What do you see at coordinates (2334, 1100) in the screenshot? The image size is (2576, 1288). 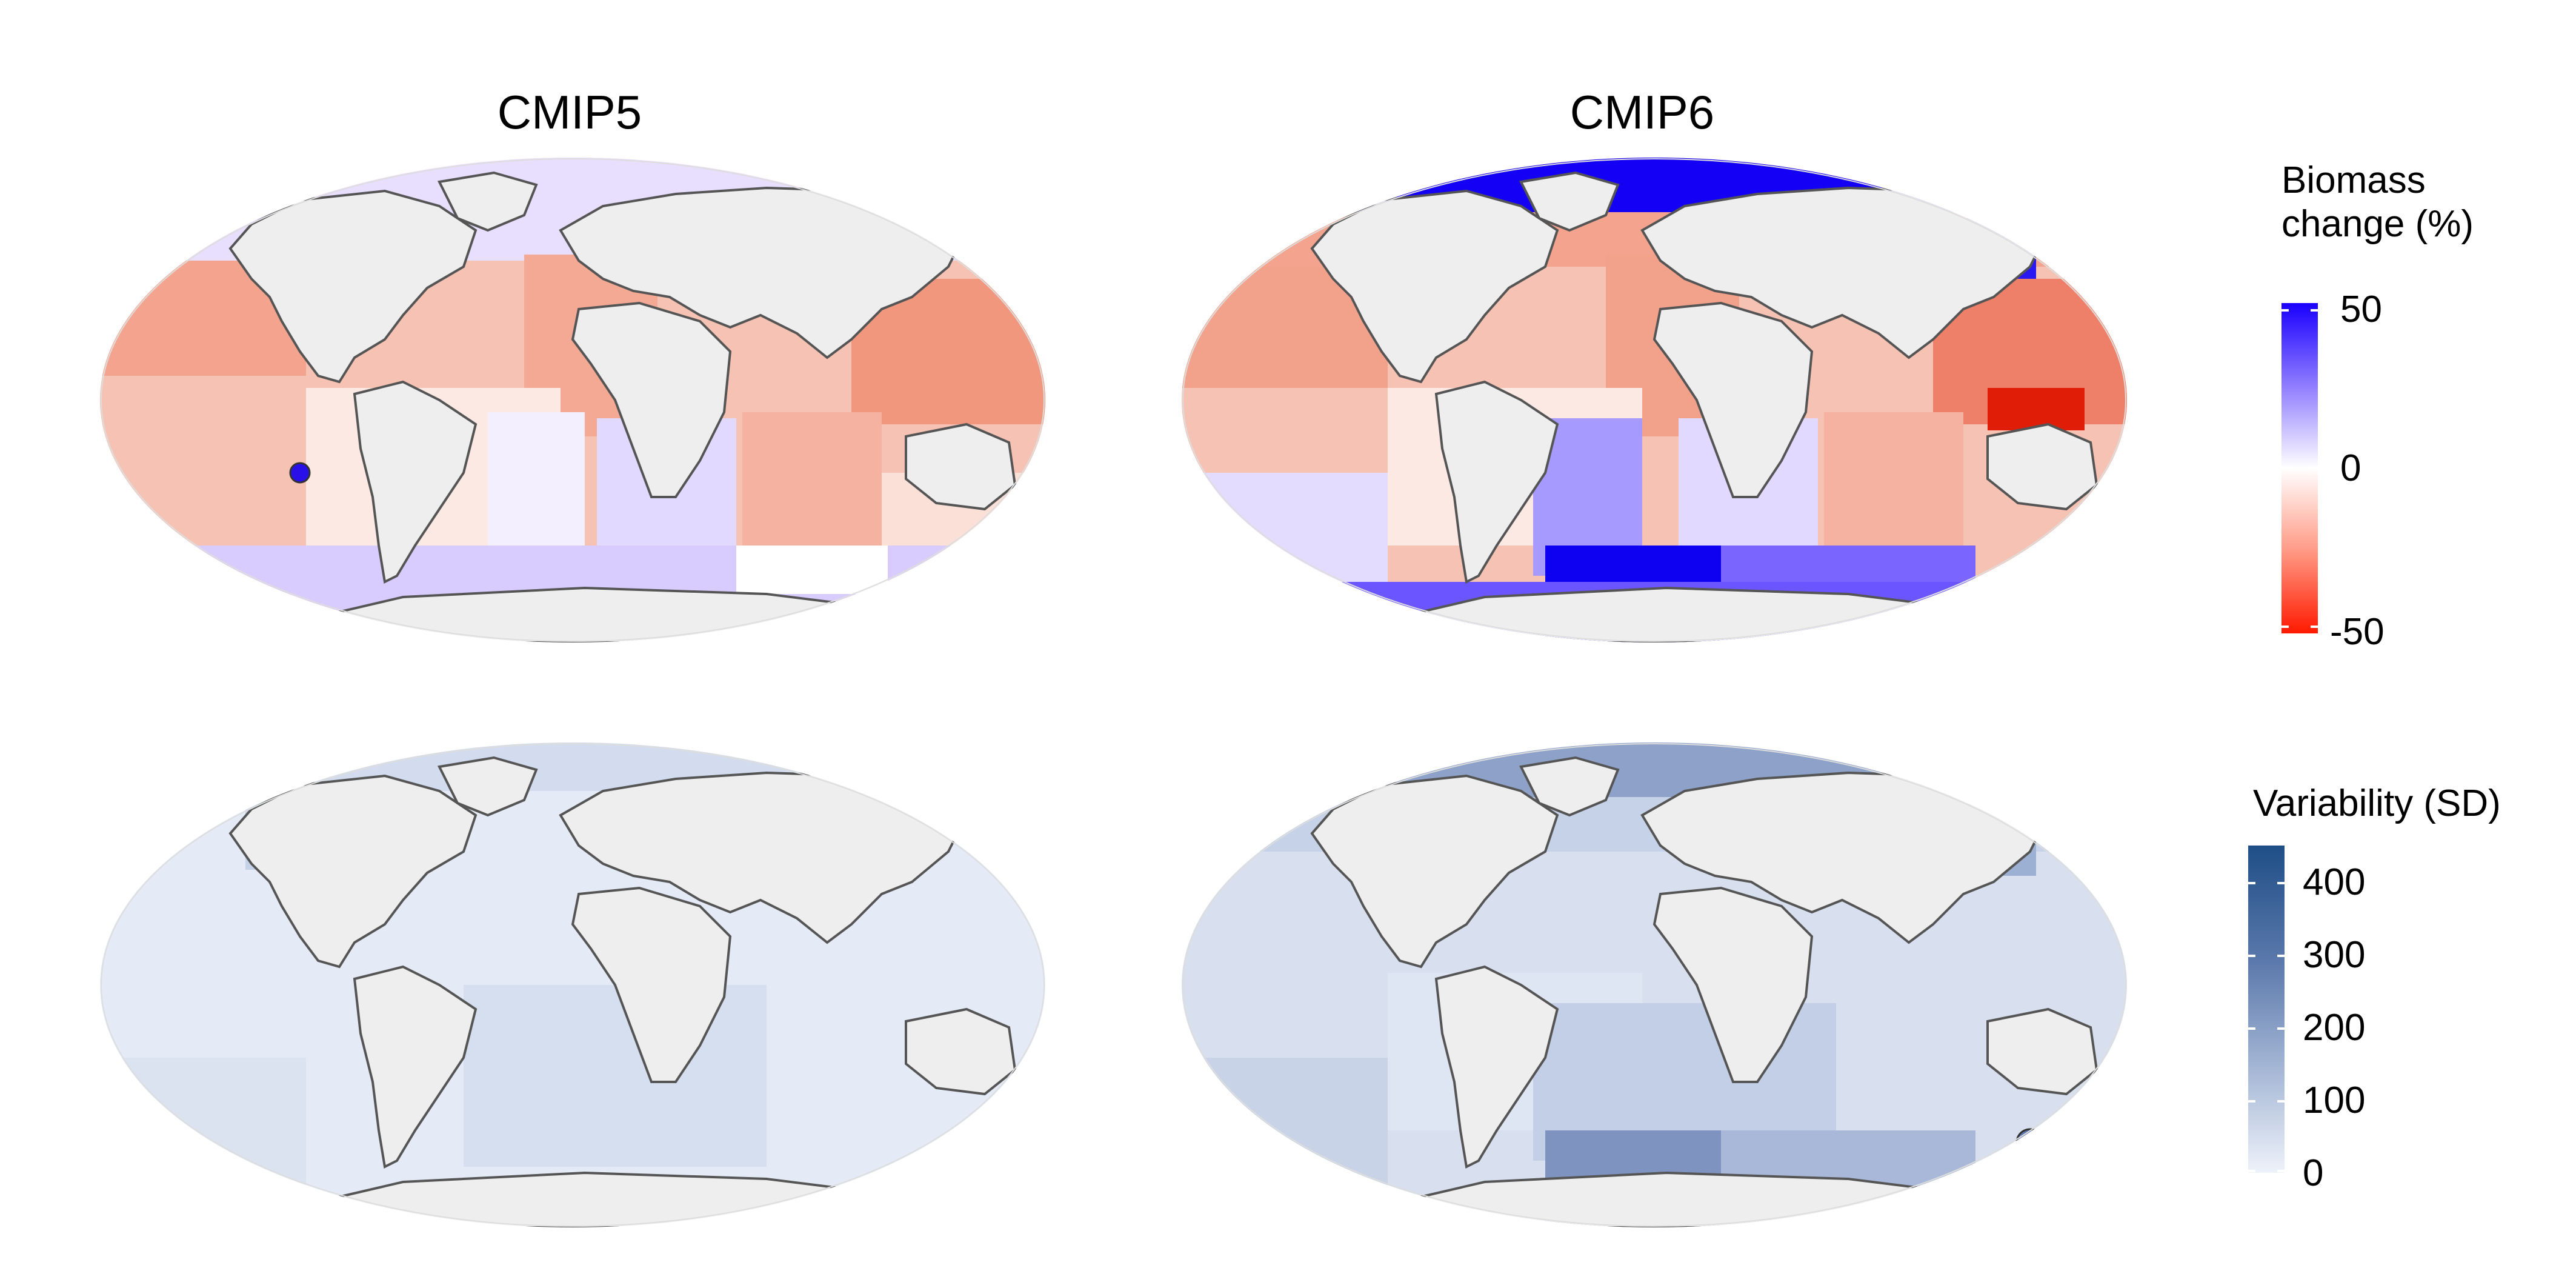 I see `legend-variability-tick-100: 100` at bounding box center [2334, 1100].